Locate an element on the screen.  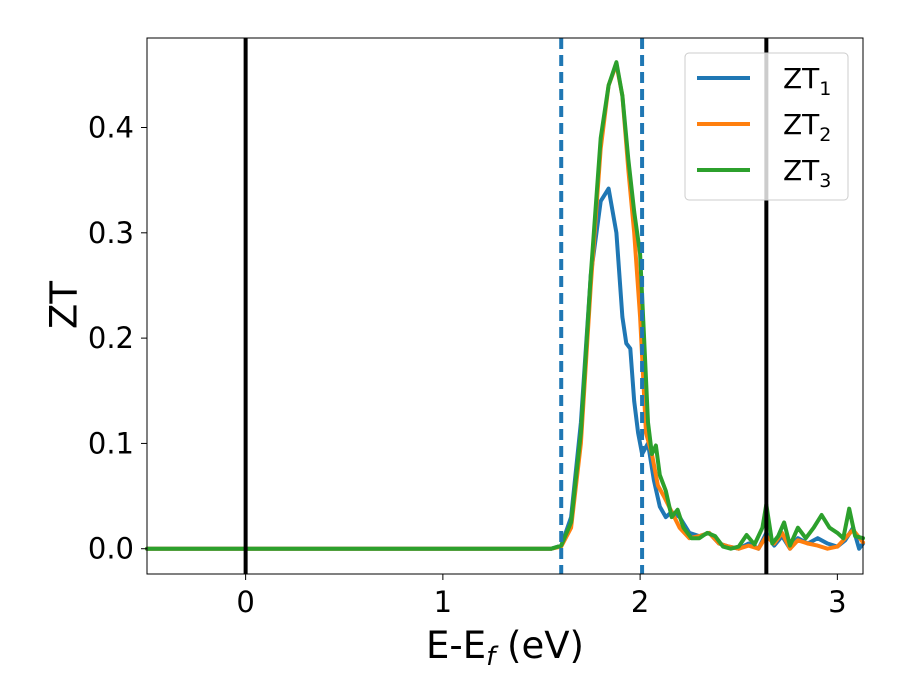
x-tick-label: 2 is located at coordinates (640, 602).